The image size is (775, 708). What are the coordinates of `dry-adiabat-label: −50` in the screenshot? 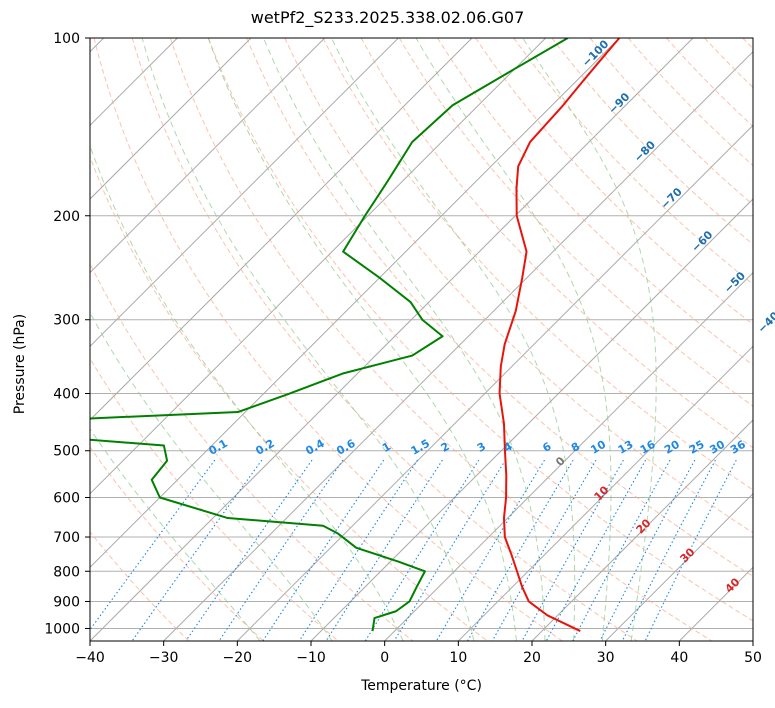 It's located at (735, 282).